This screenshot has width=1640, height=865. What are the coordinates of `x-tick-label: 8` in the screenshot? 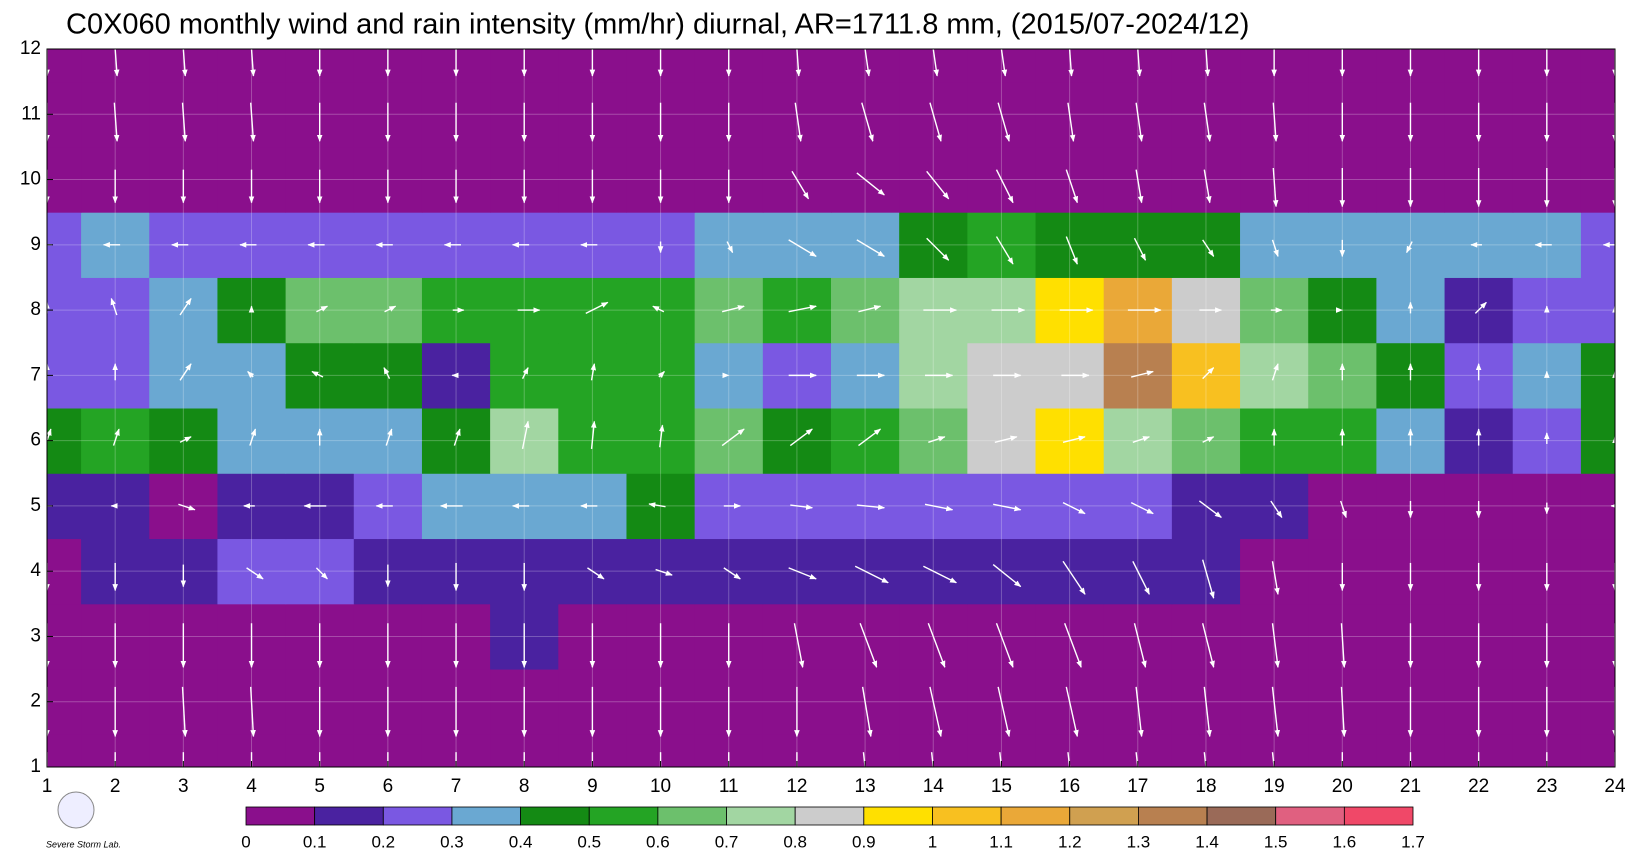 It's located at (524, 786).